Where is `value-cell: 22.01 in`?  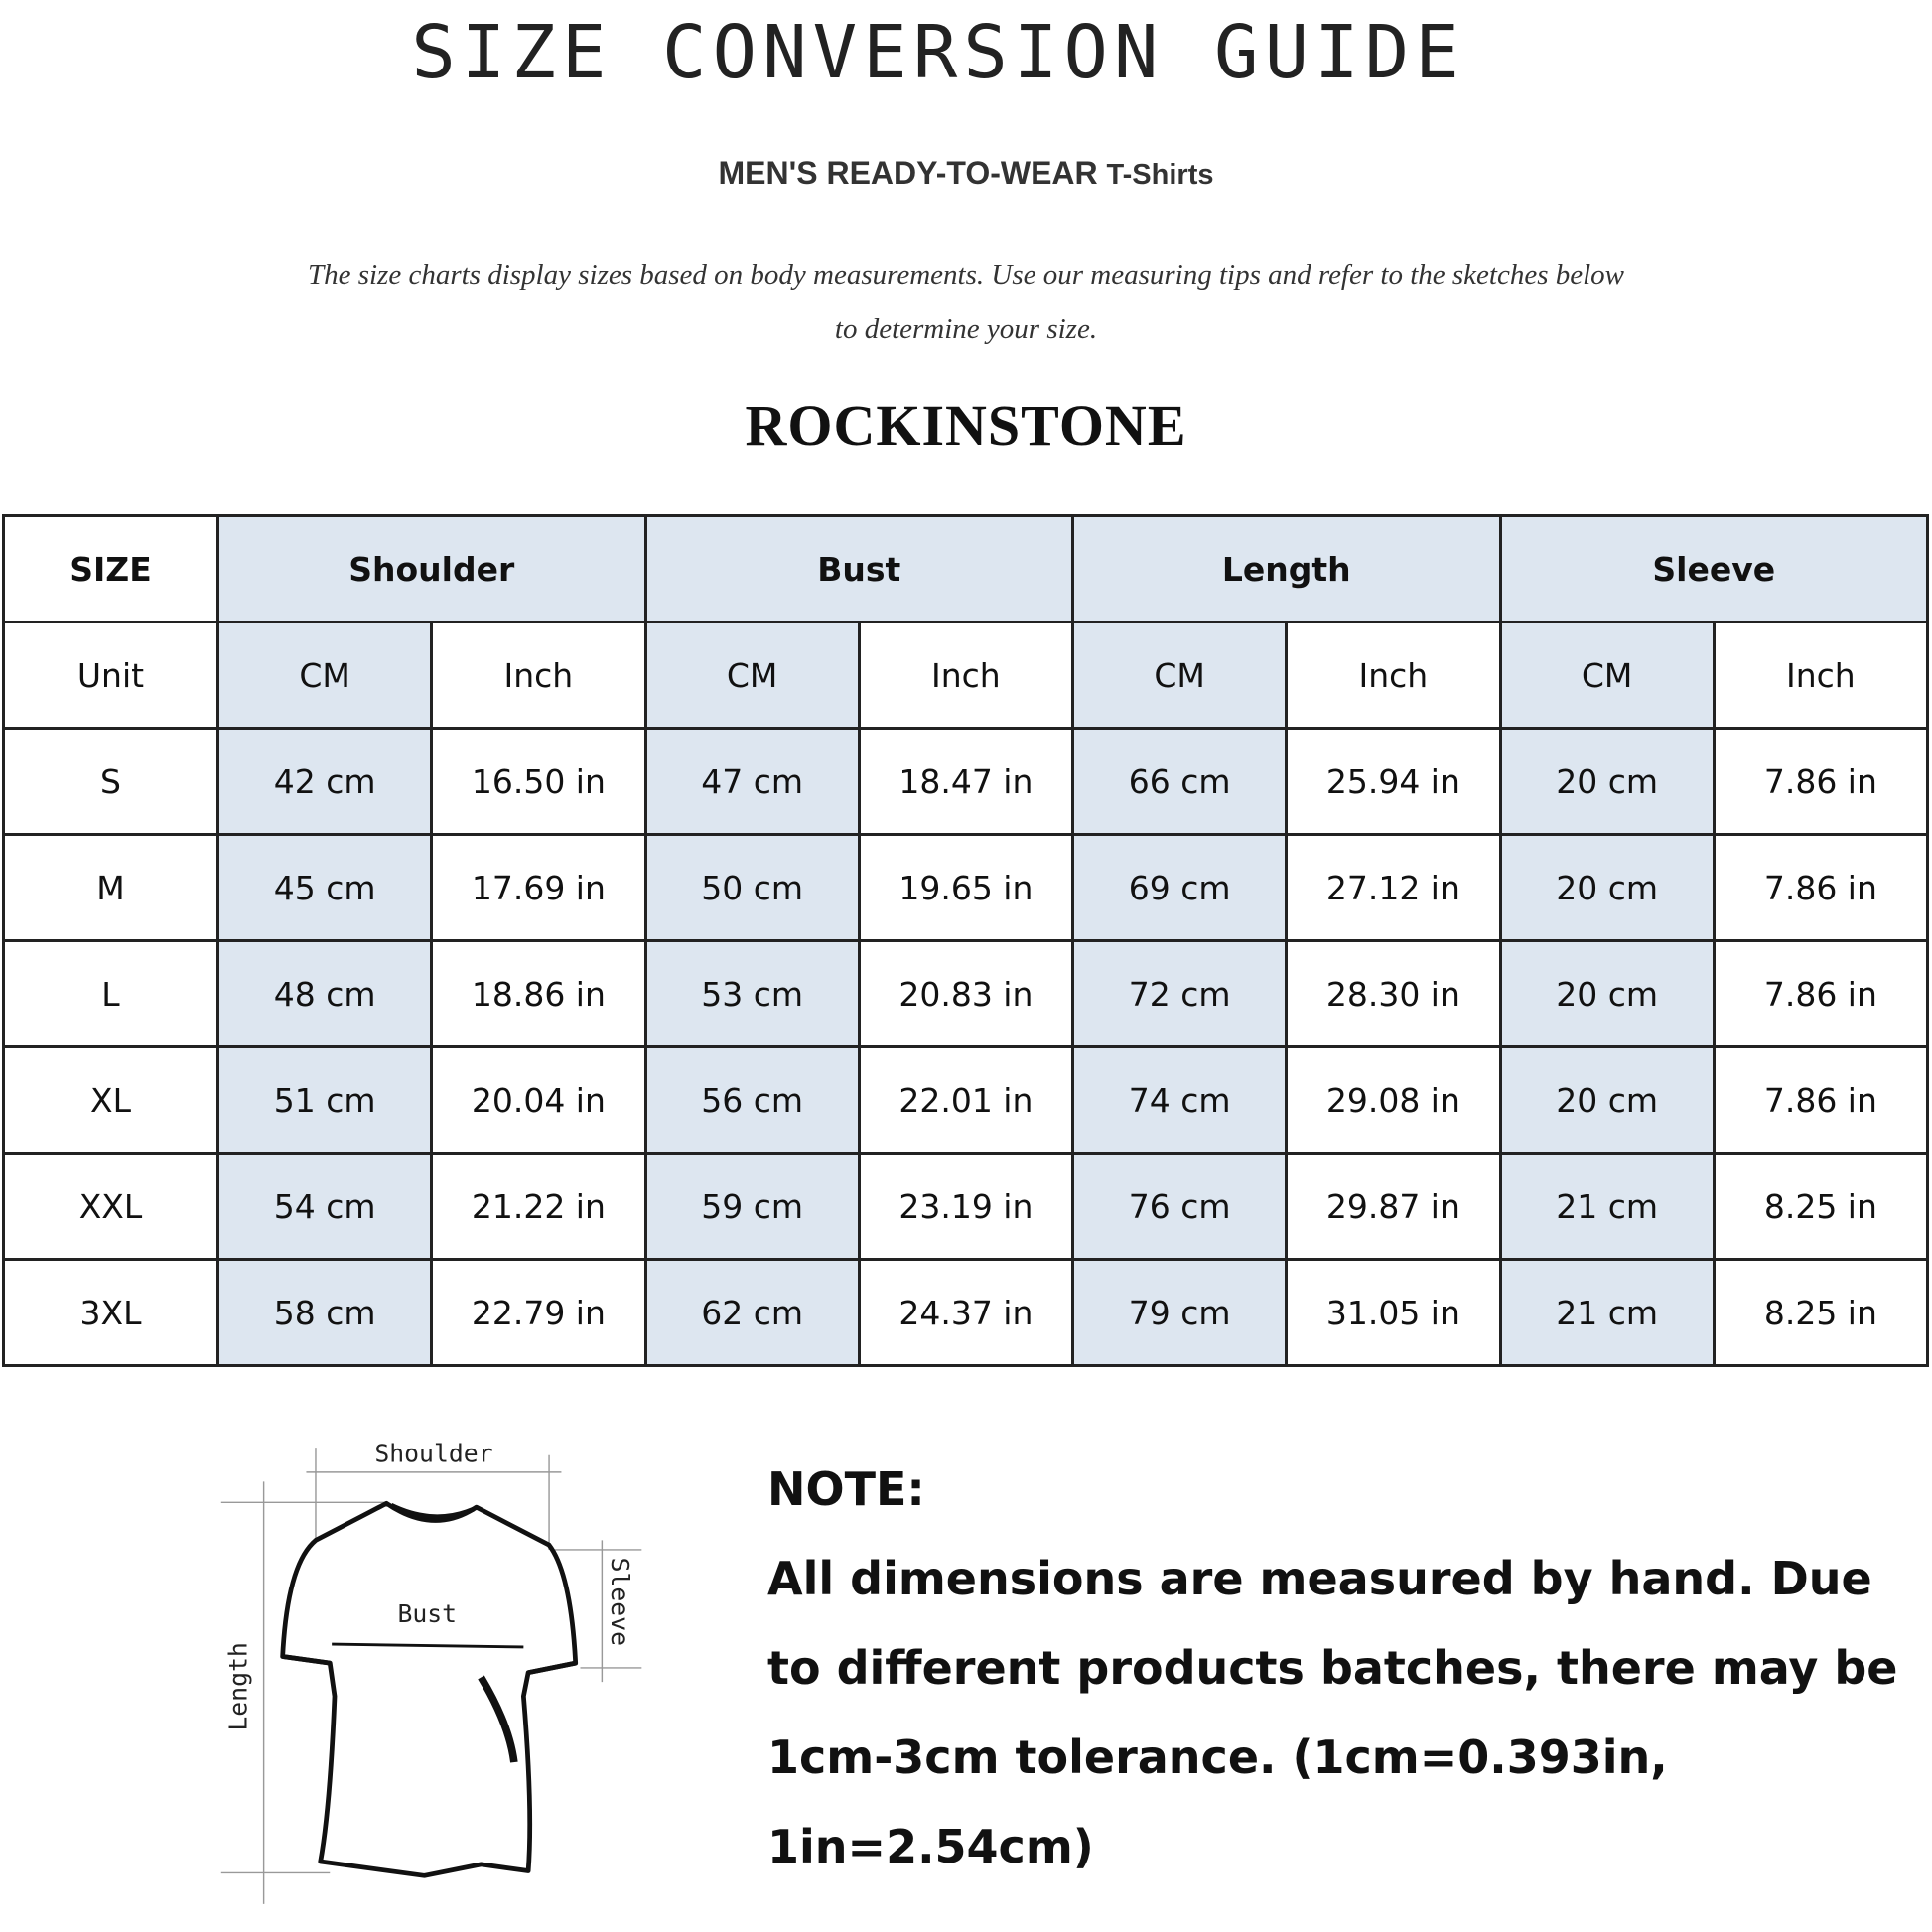 value-cell: 22.01 in is located at coordinates (966, 1100).